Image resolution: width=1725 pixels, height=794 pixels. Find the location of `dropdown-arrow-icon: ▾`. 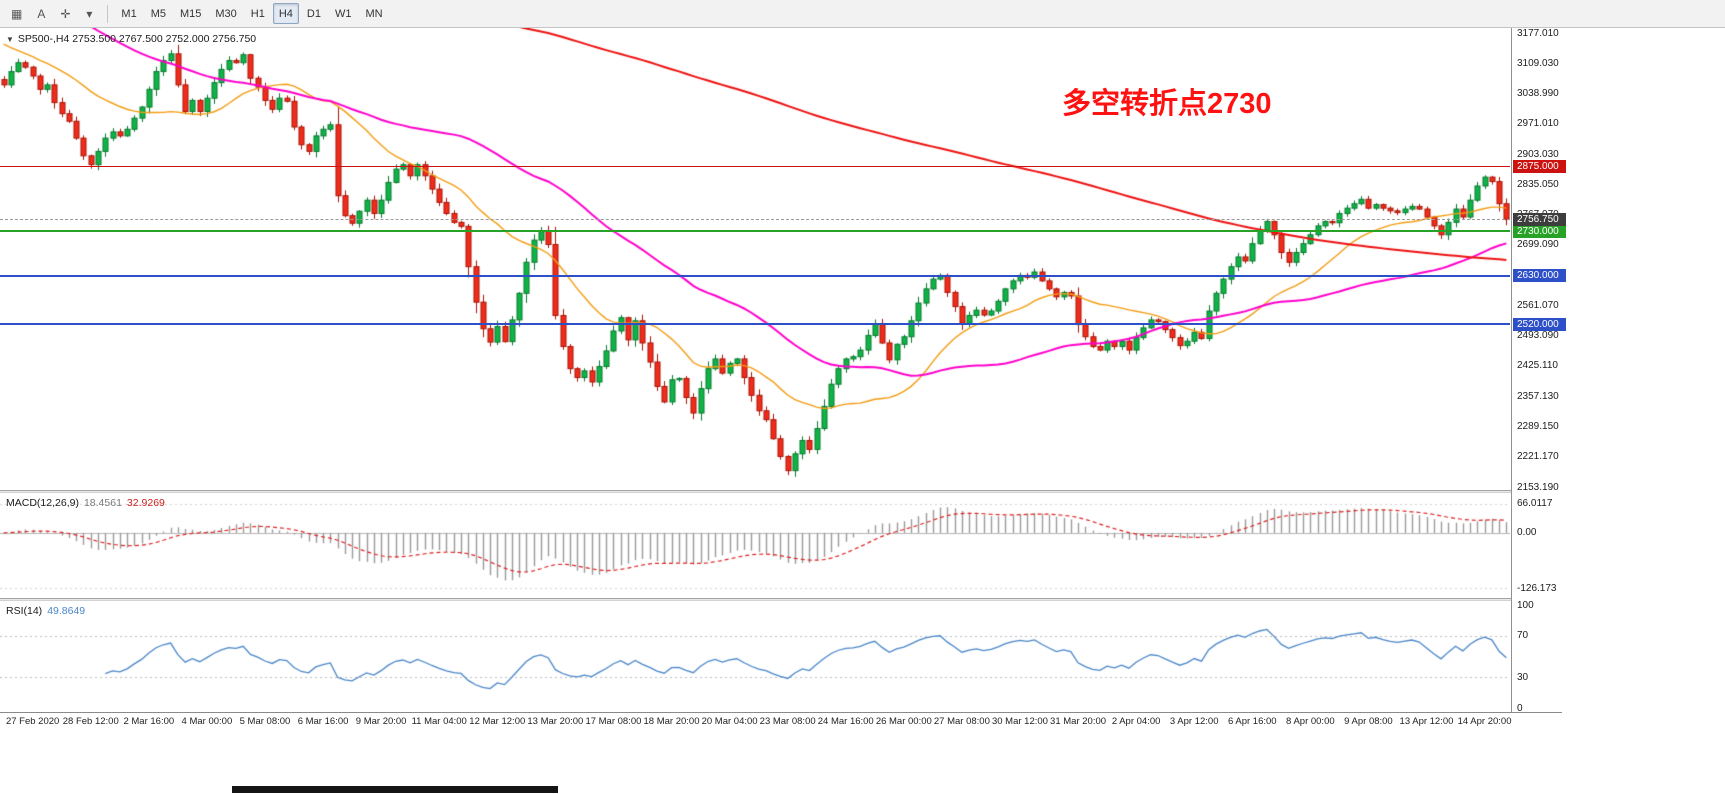

dropdown-arrow-icon: ▾ is located at coordinates (89, 13).